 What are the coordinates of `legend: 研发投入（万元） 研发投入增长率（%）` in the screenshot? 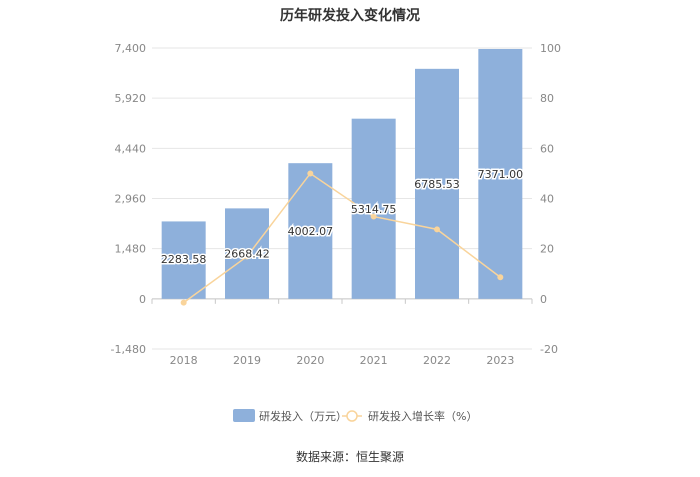 It's located at (355, 416).